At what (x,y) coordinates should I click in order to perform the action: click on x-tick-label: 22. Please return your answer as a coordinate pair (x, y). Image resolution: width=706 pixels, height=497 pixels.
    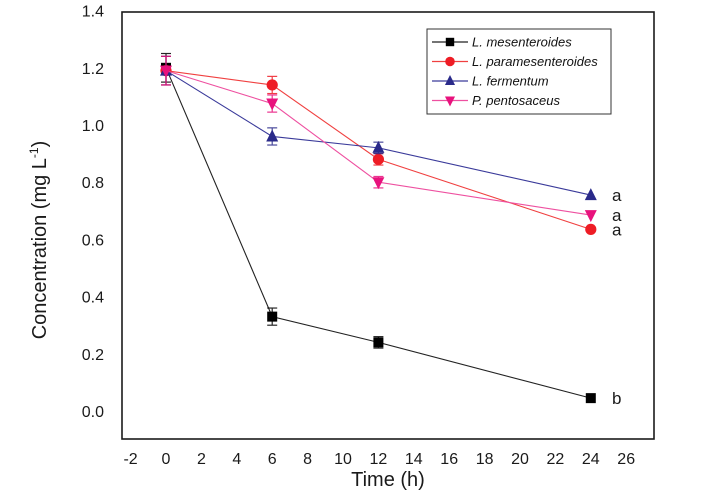
    Looking at the image, I should click on (556, 459).